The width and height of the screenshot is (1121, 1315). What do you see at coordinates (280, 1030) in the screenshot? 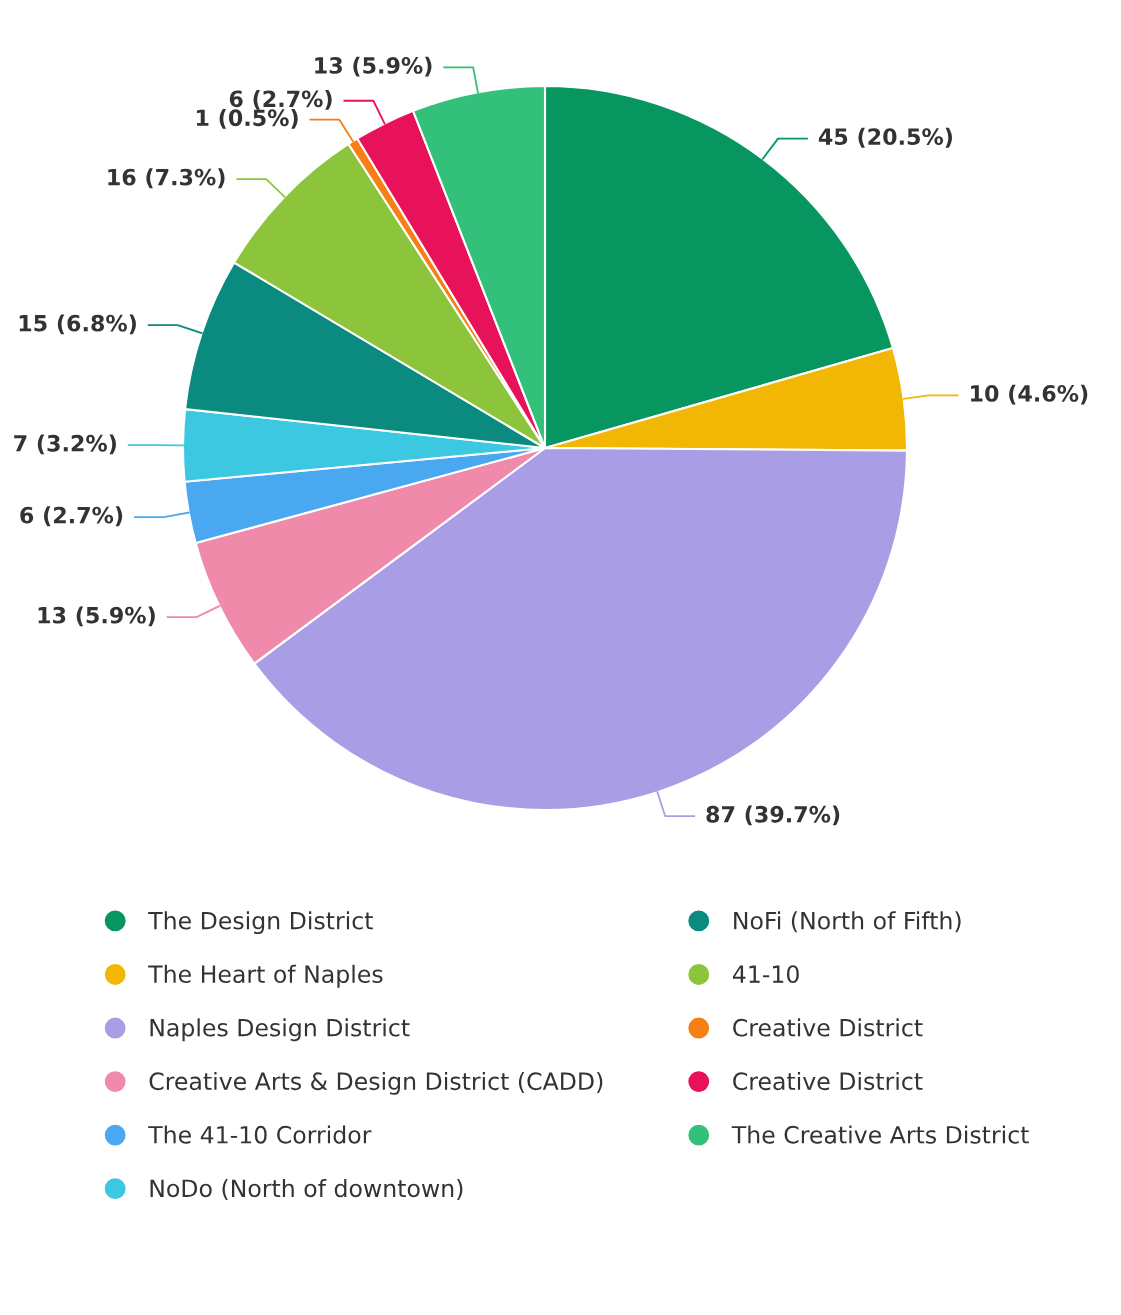
I see `legend-label: Naples Design District` at bounding box center [280, 1030].